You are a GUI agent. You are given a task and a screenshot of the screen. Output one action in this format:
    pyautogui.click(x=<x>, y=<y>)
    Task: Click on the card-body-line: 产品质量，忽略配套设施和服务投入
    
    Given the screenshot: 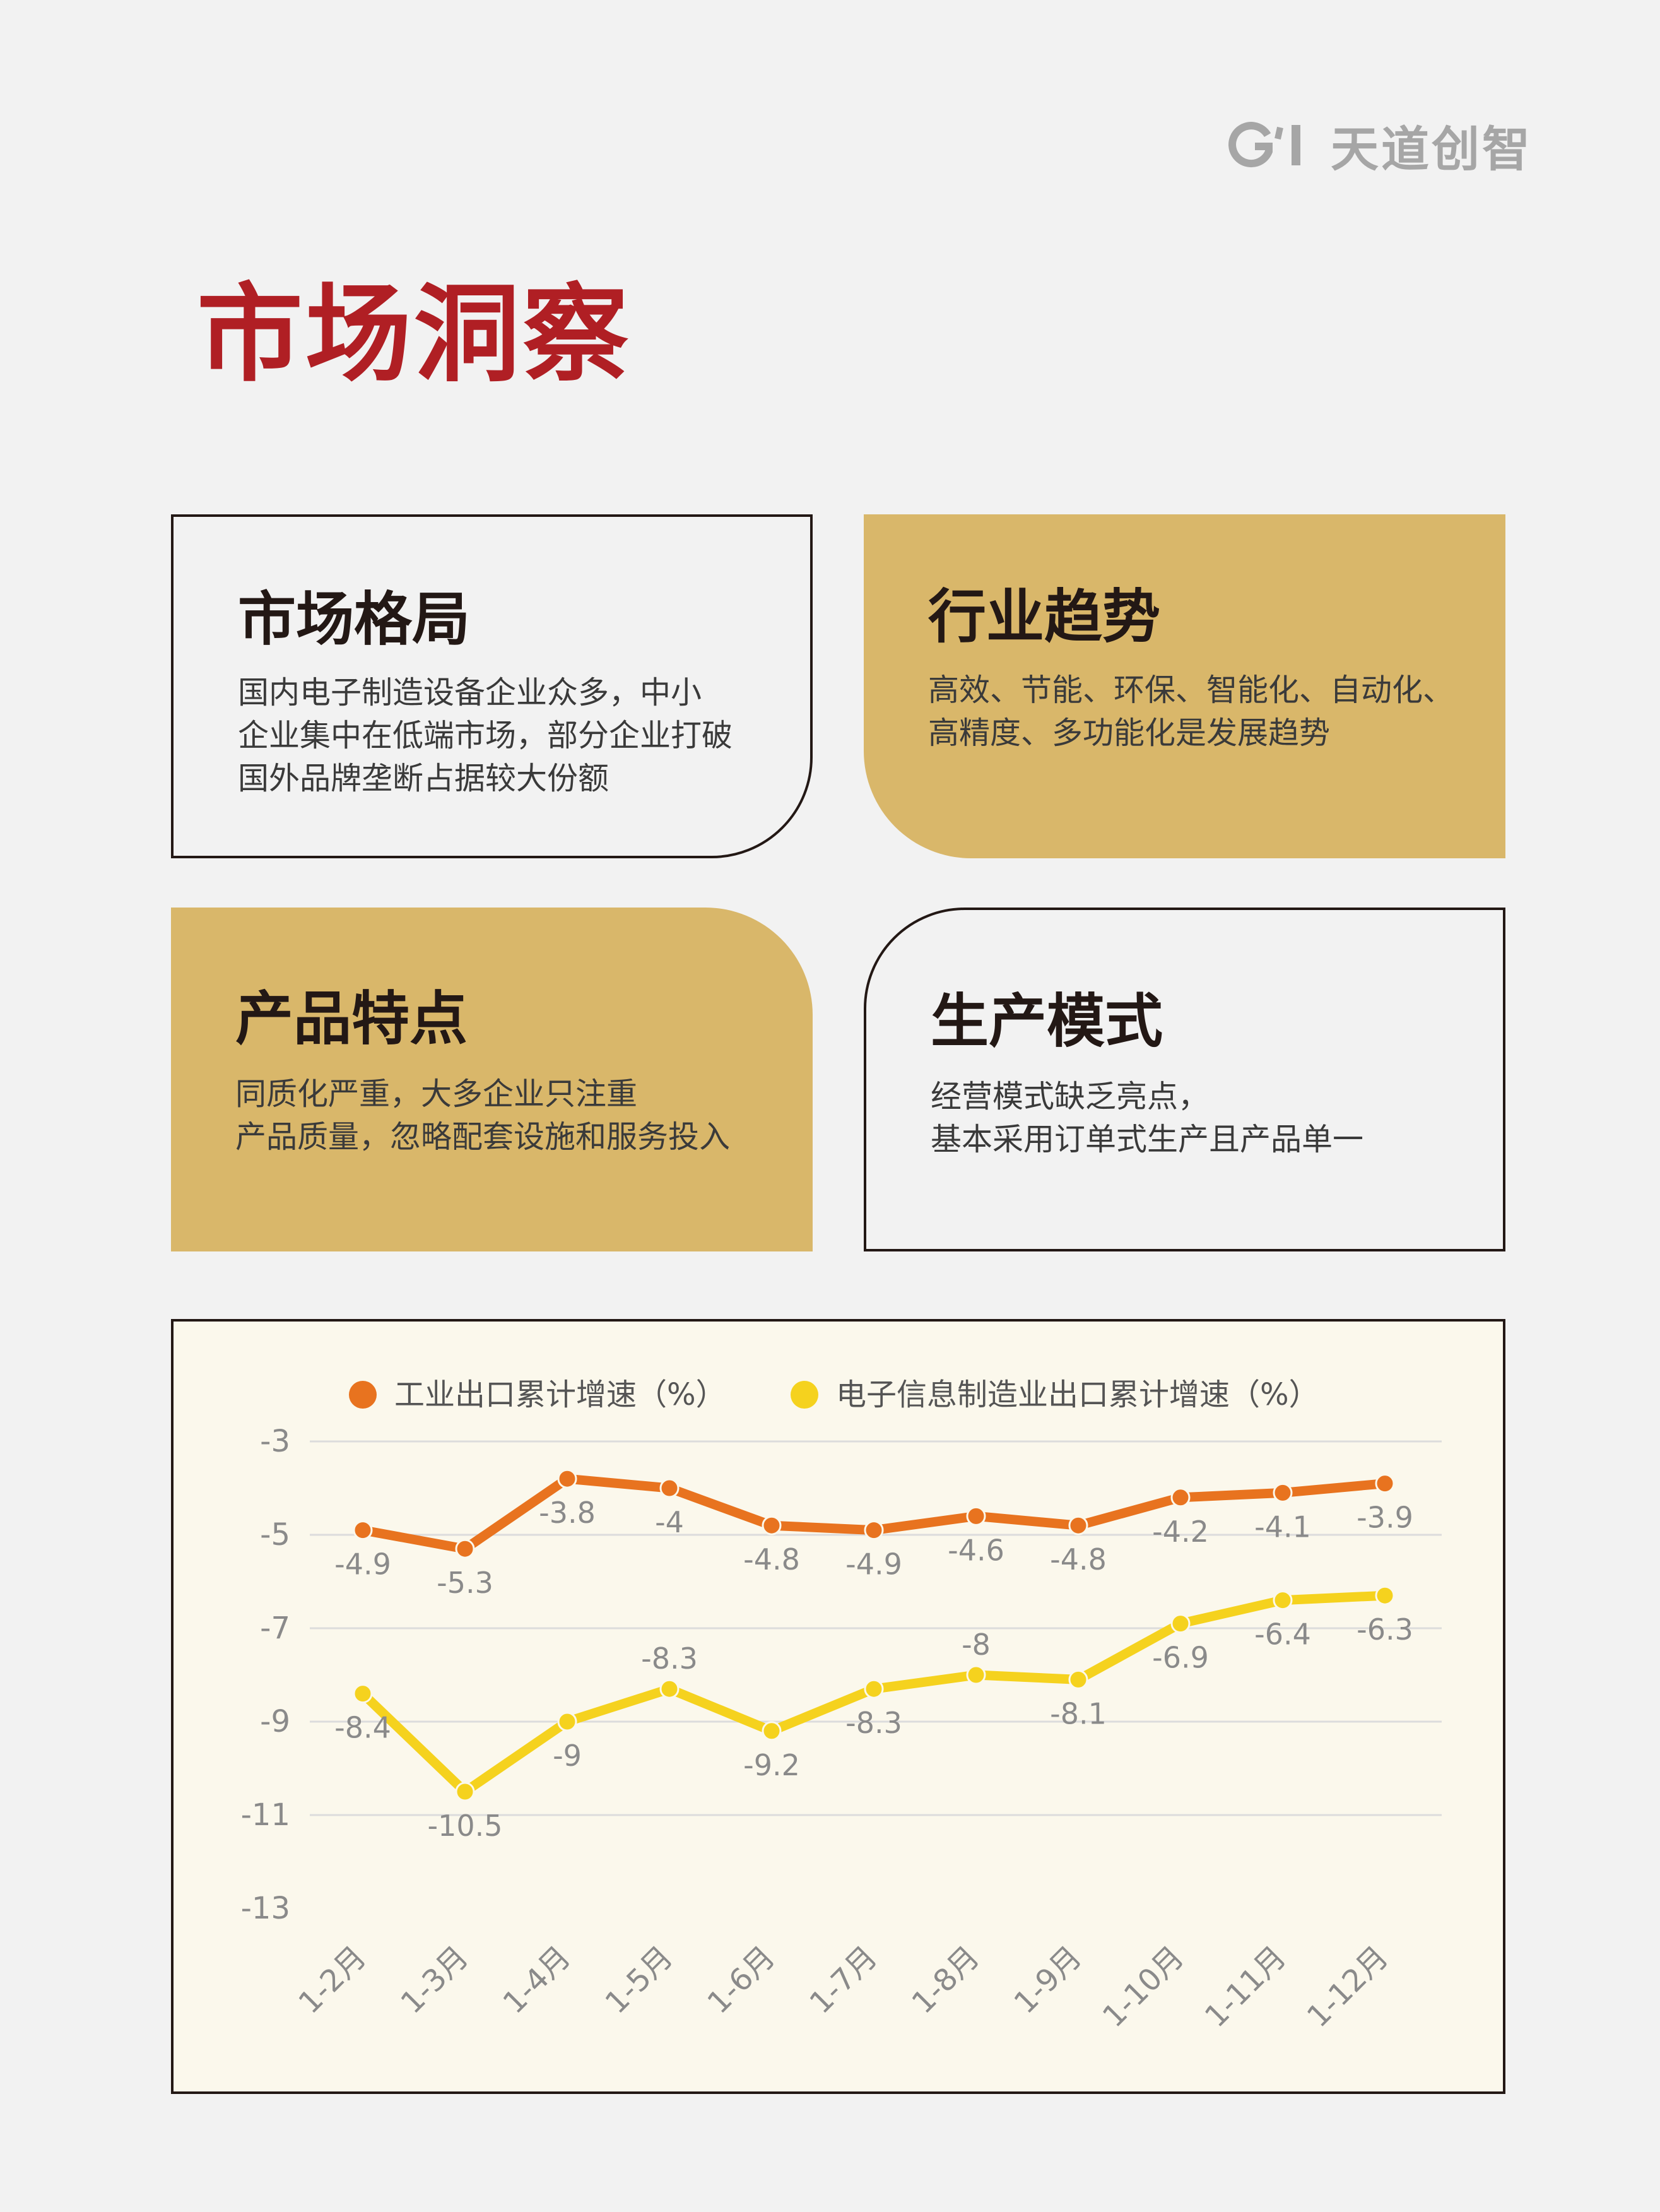 What is the action you would take?
    pyautogui.click(x=483, y=1137)
    